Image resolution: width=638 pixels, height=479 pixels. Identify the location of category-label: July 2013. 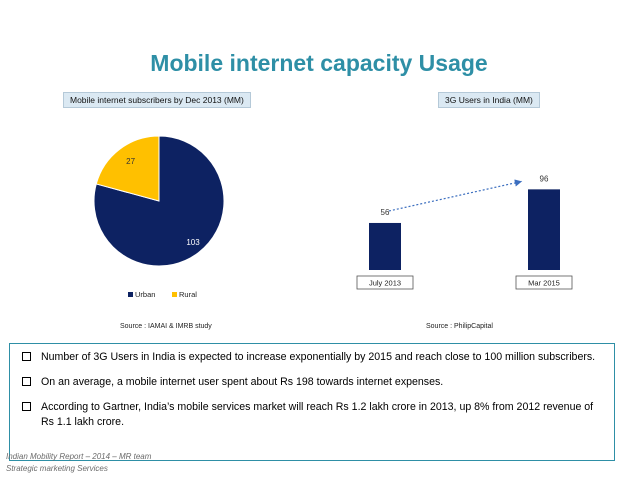
(385, 283).